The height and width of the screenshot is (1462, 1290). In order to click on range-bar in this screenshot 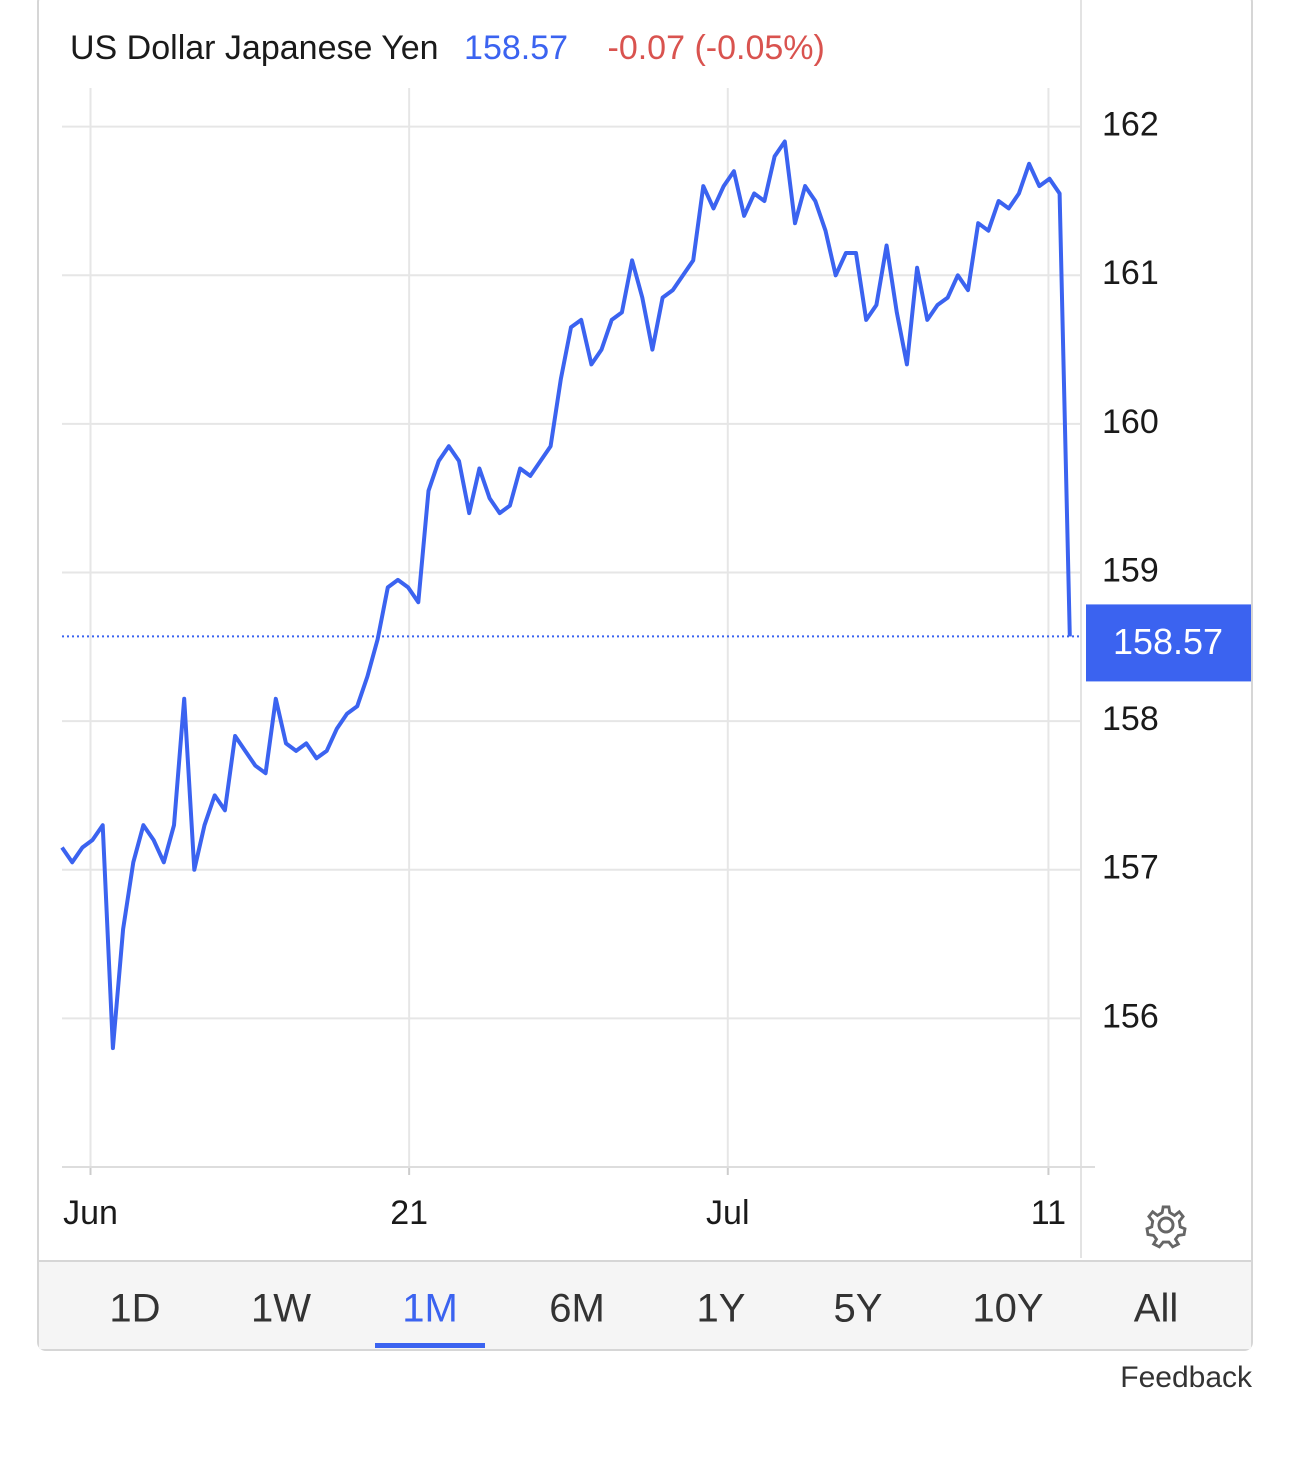, I will do `click(645, 1305)`.